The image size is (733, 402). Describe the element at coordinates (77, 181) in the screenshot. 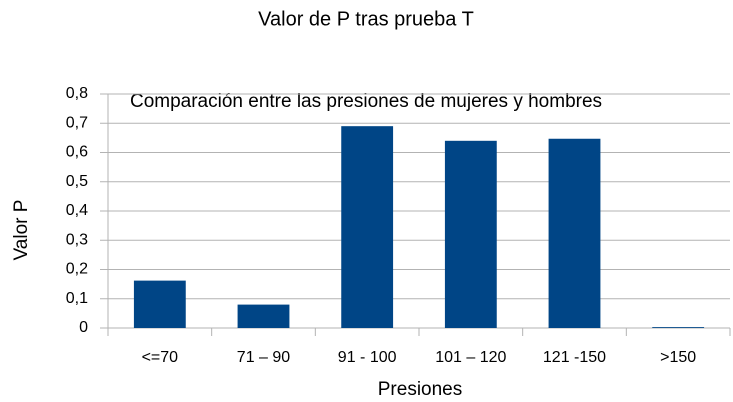

I see `y-tick-label: 0,5` at that location.